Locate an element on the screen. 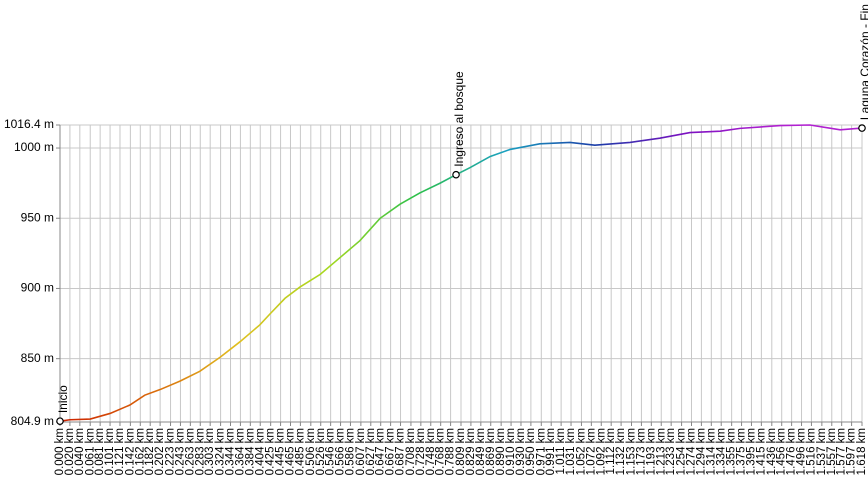 The height and width of the screenshot is (489, 868). x-tick-label: 1.557 km is located at coordinates (832, 451).